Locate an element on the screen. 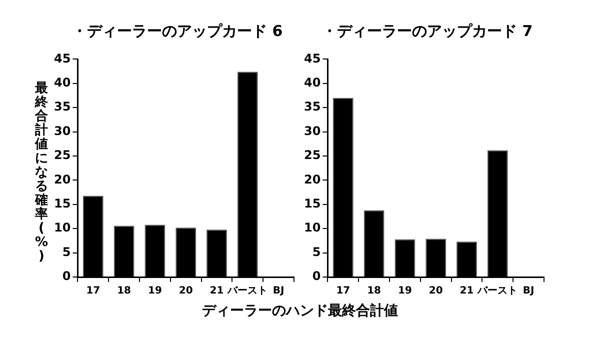 This screenshot has width=600, height=350. x-axis-title: ディーラーのハンド最終合計値 is located at coordinates (300, 311).